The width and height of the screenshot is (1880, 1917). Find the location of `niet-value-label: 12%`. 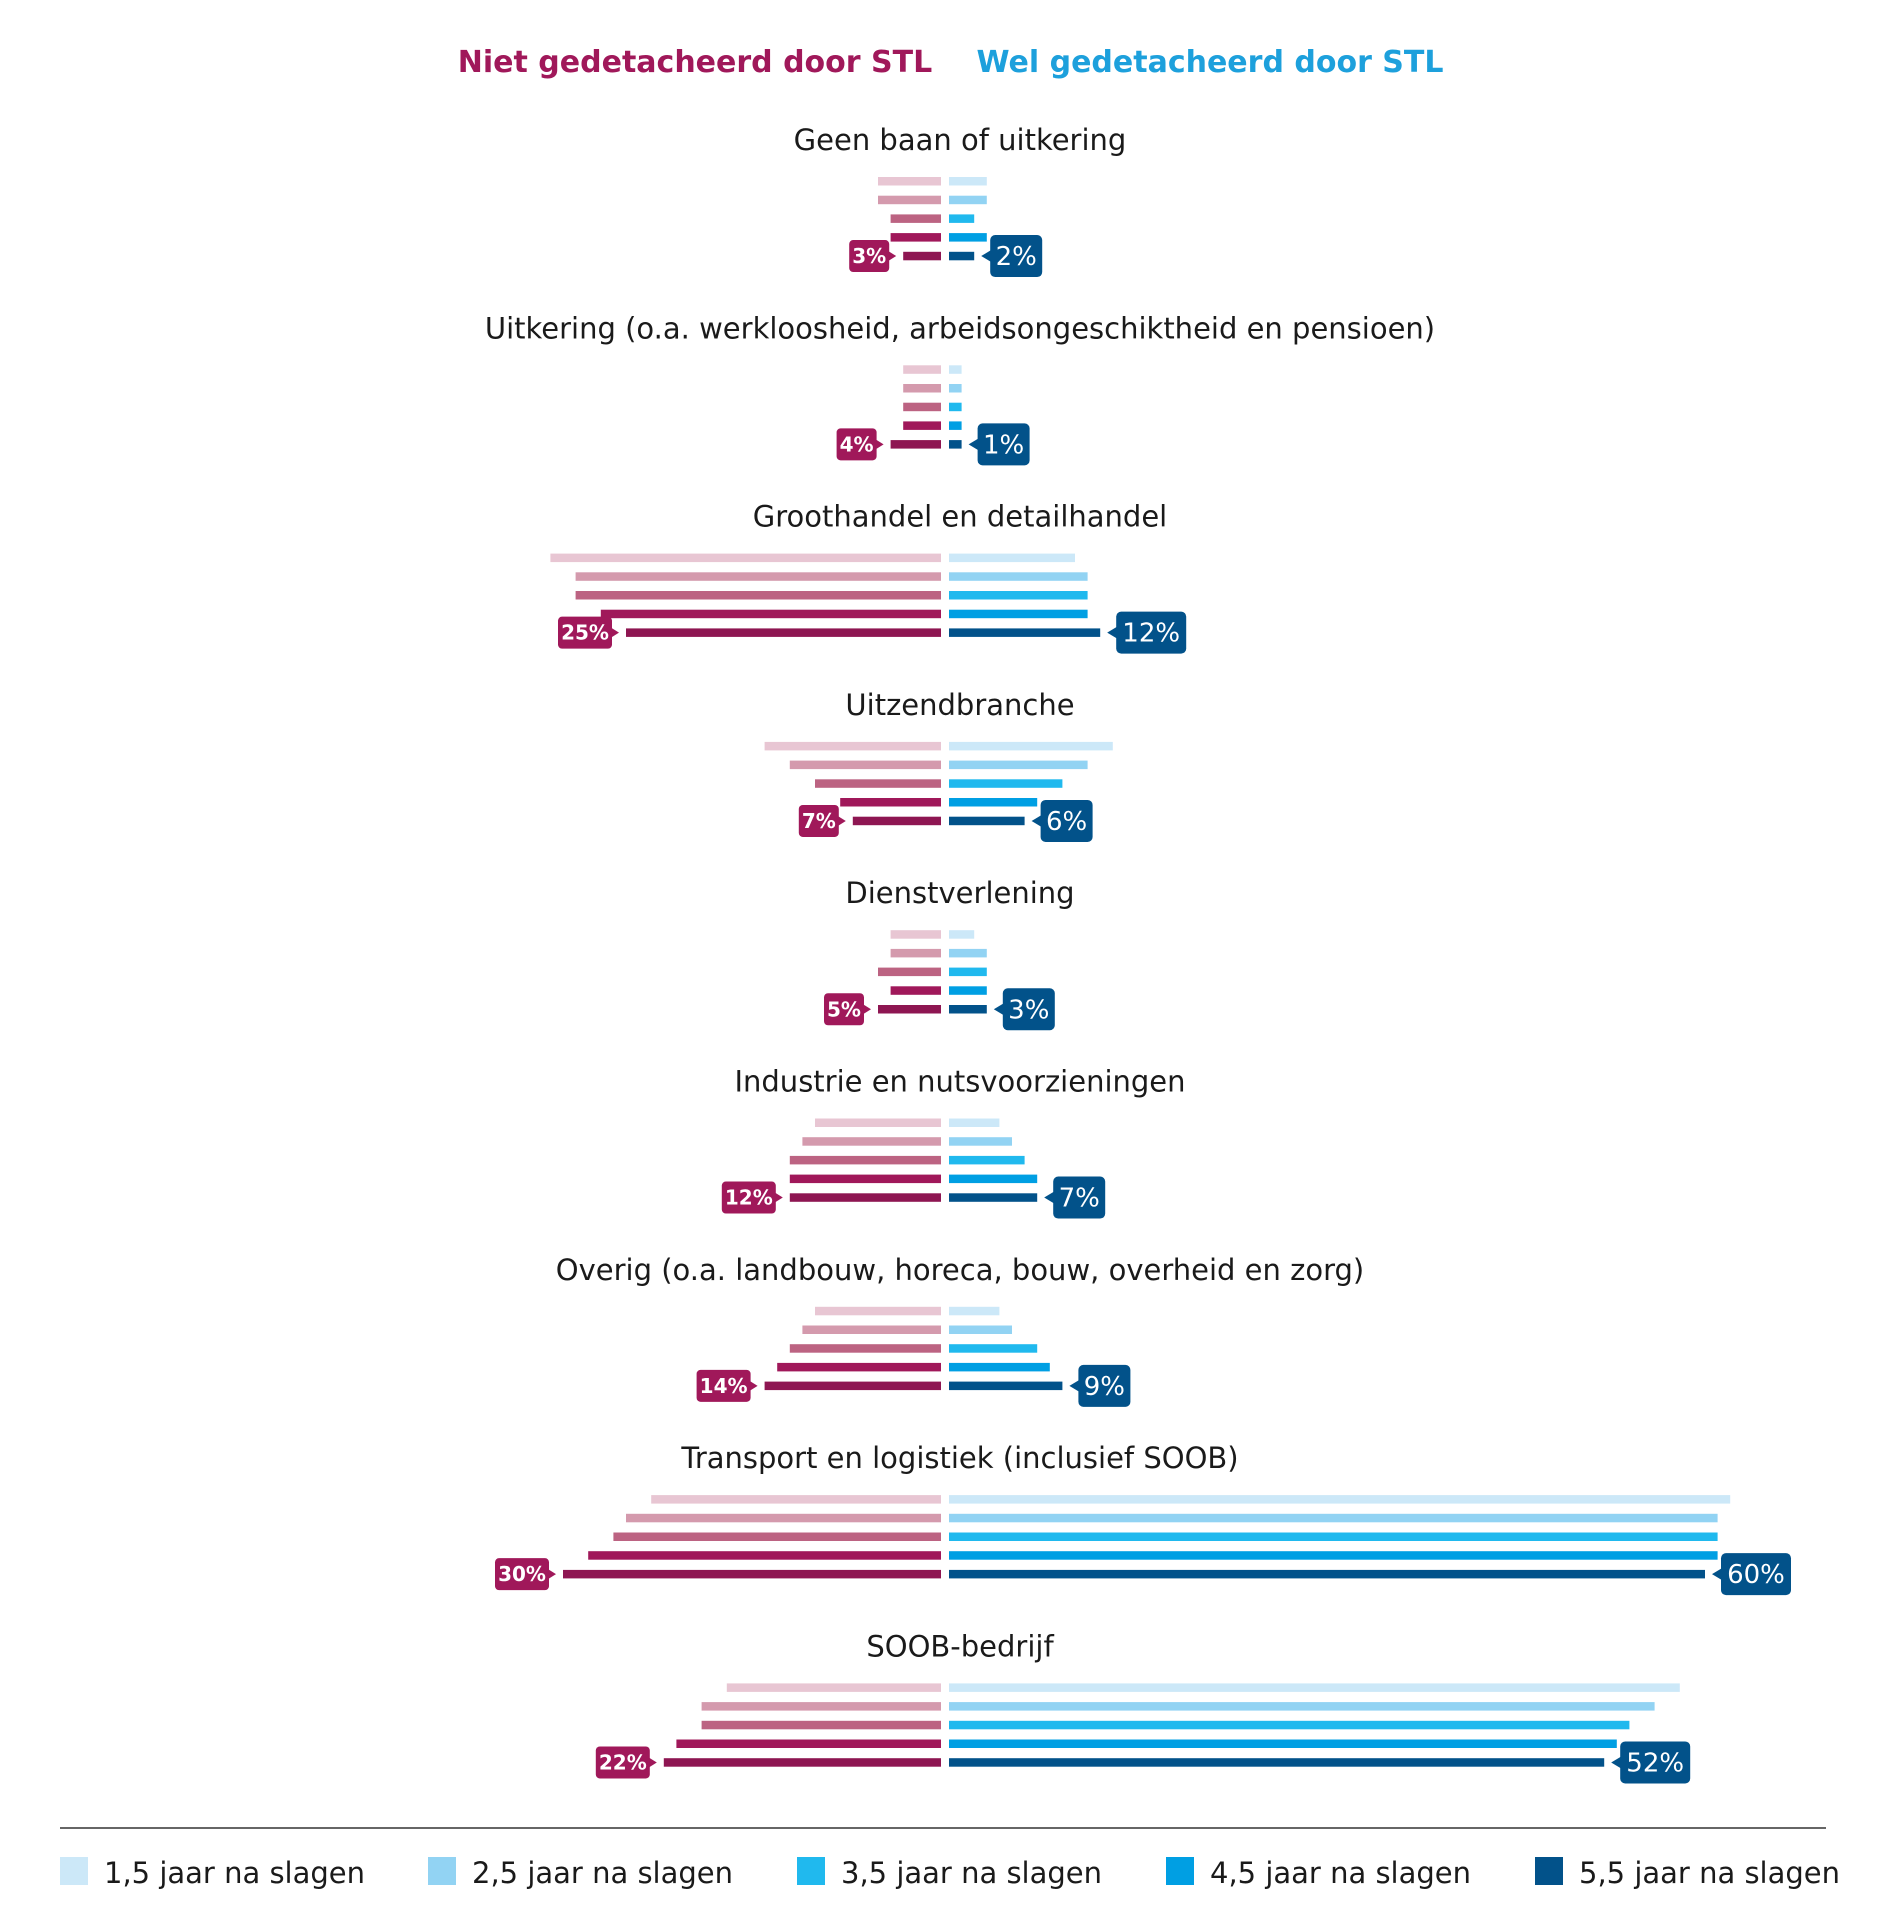

niet-value-label: 12% is located at coordinates (749, 1198).